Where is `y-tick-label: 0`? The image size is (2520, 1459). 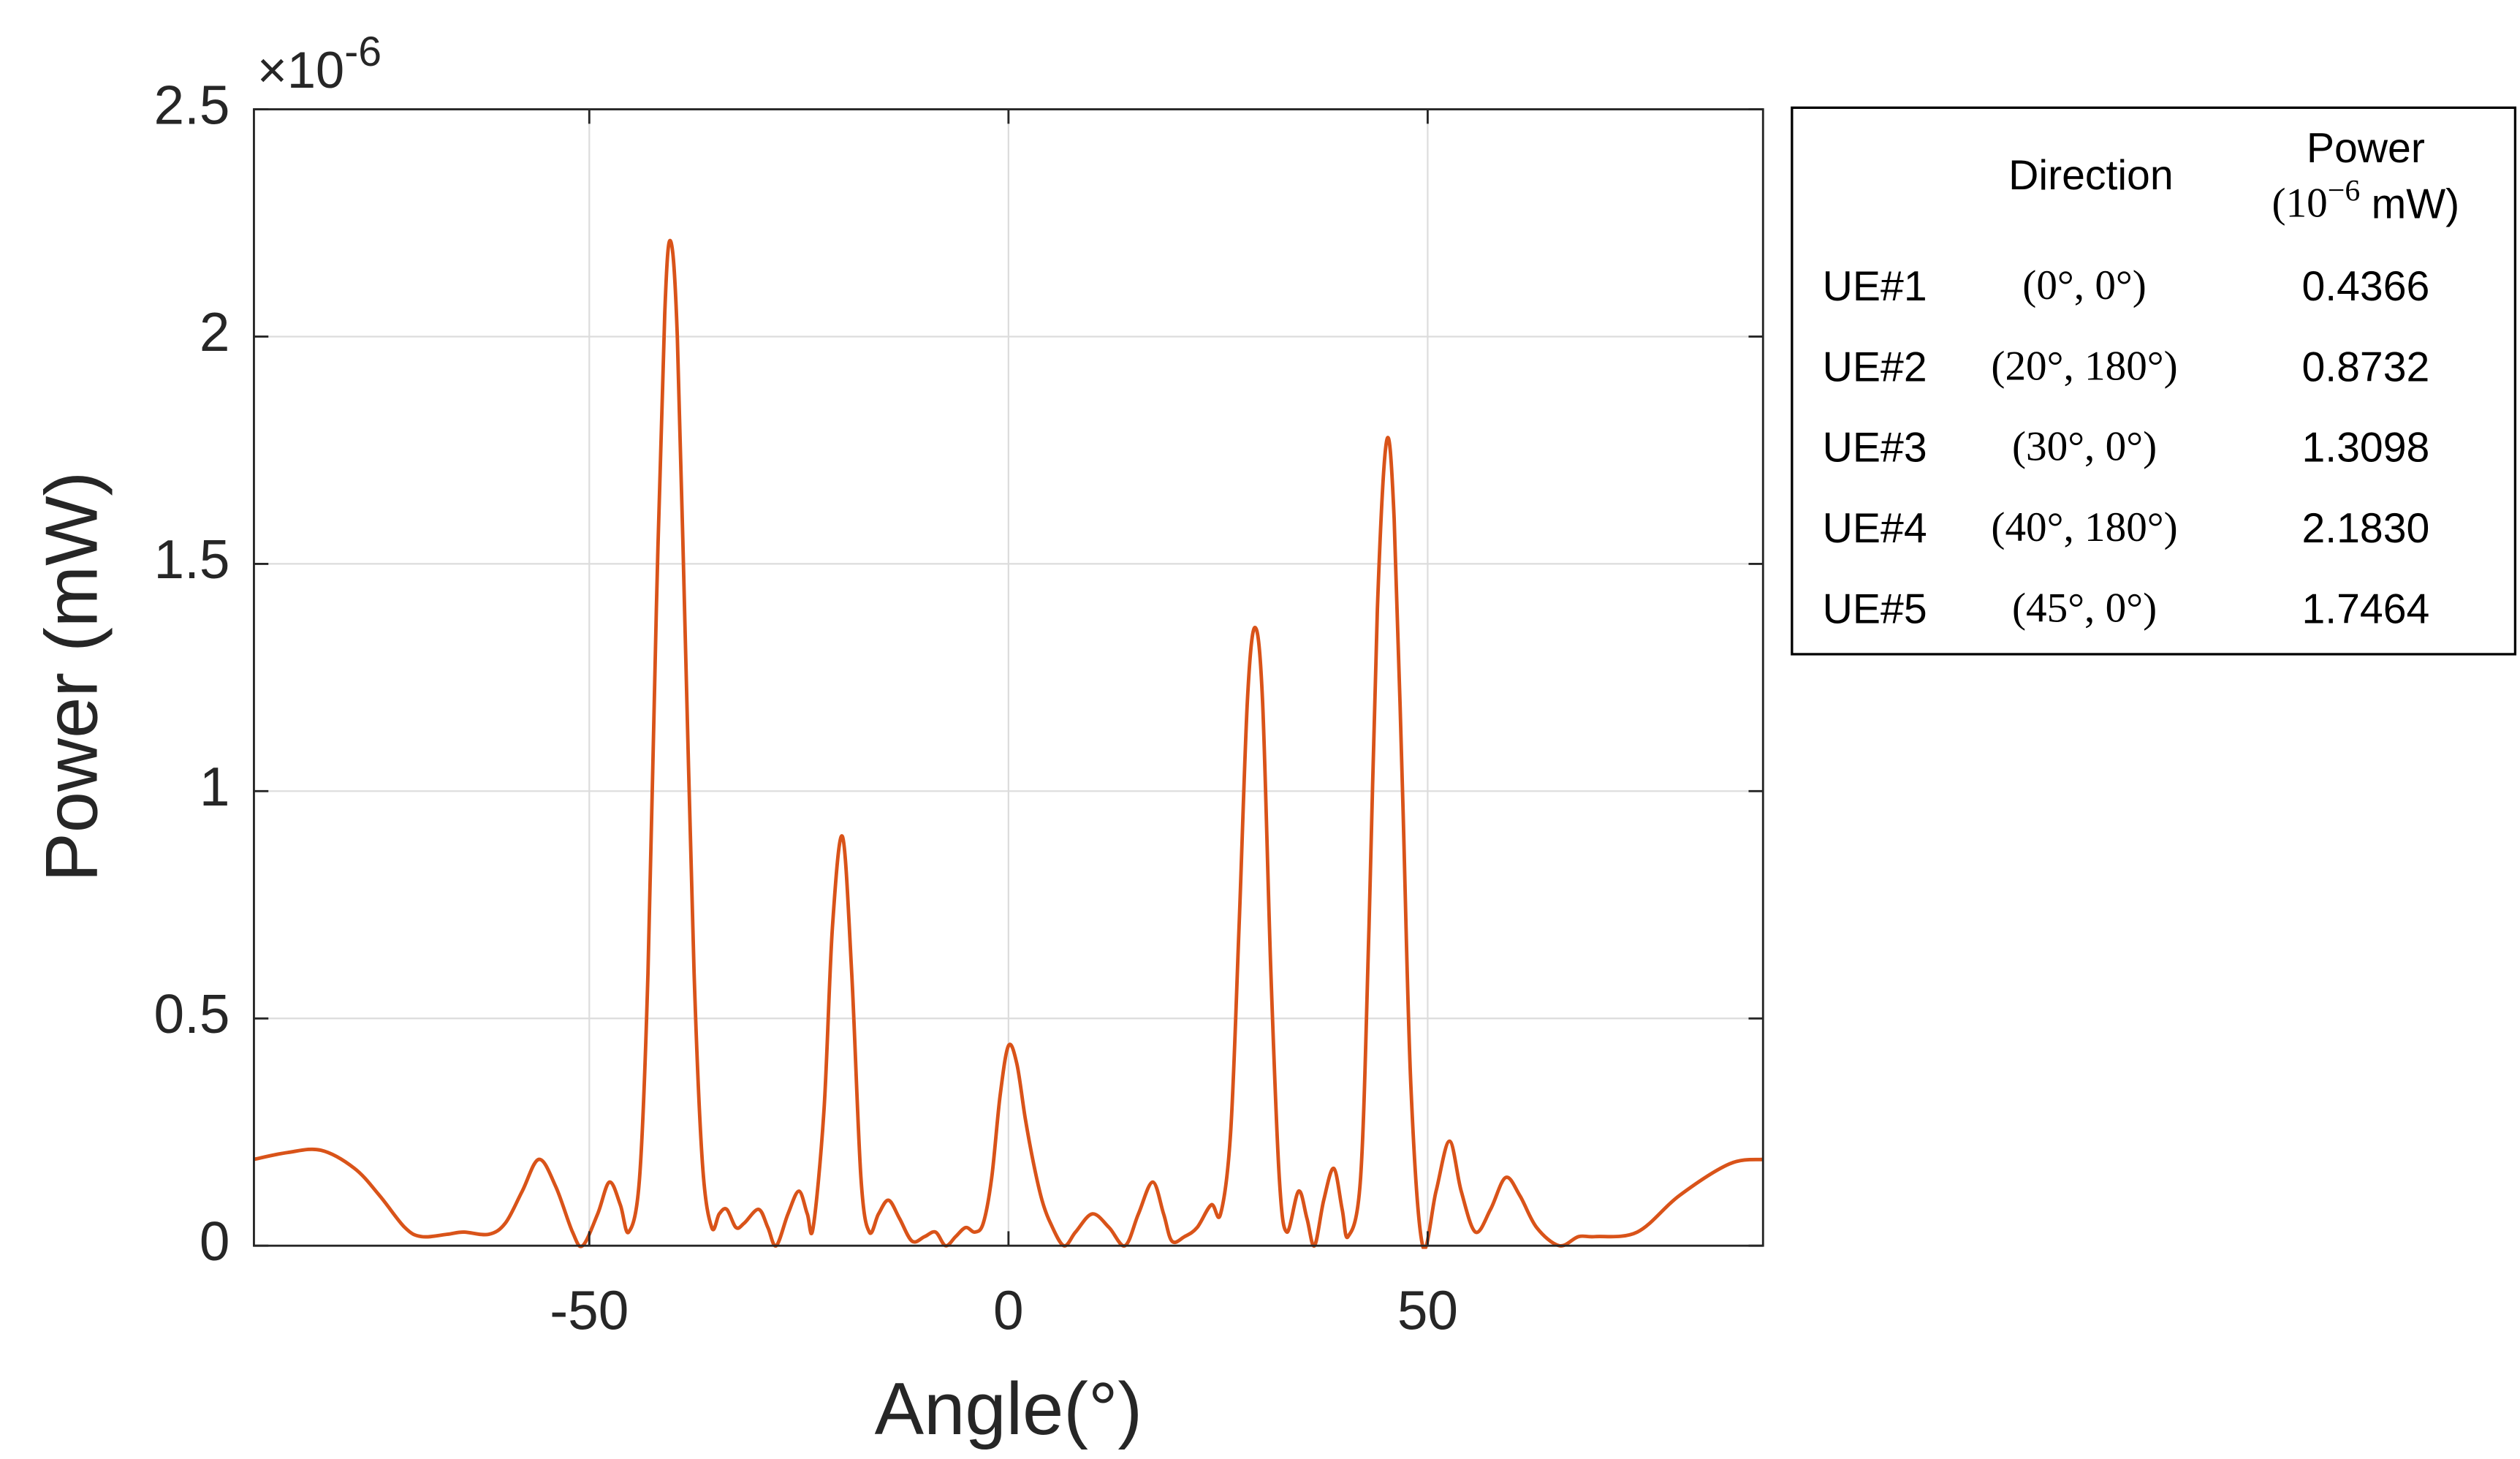
y-tick-label: 0 is located at coordinates (215, 1241).